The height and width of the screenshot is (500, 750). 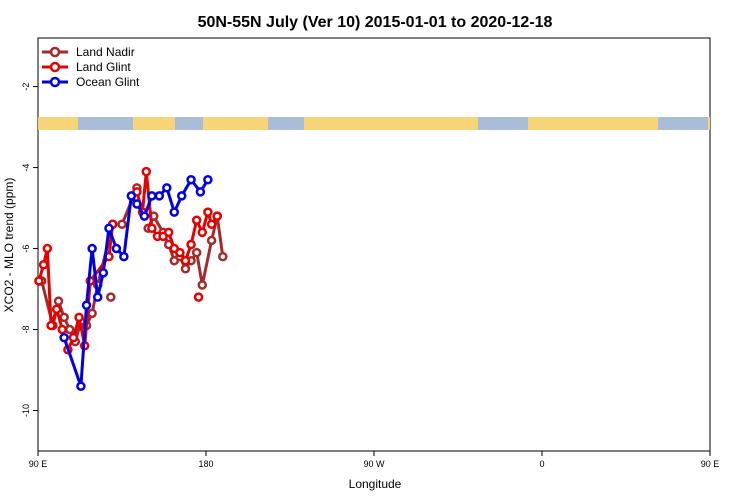 I want to click on x-axis-label: Longitude, so click(x=375, y=484).